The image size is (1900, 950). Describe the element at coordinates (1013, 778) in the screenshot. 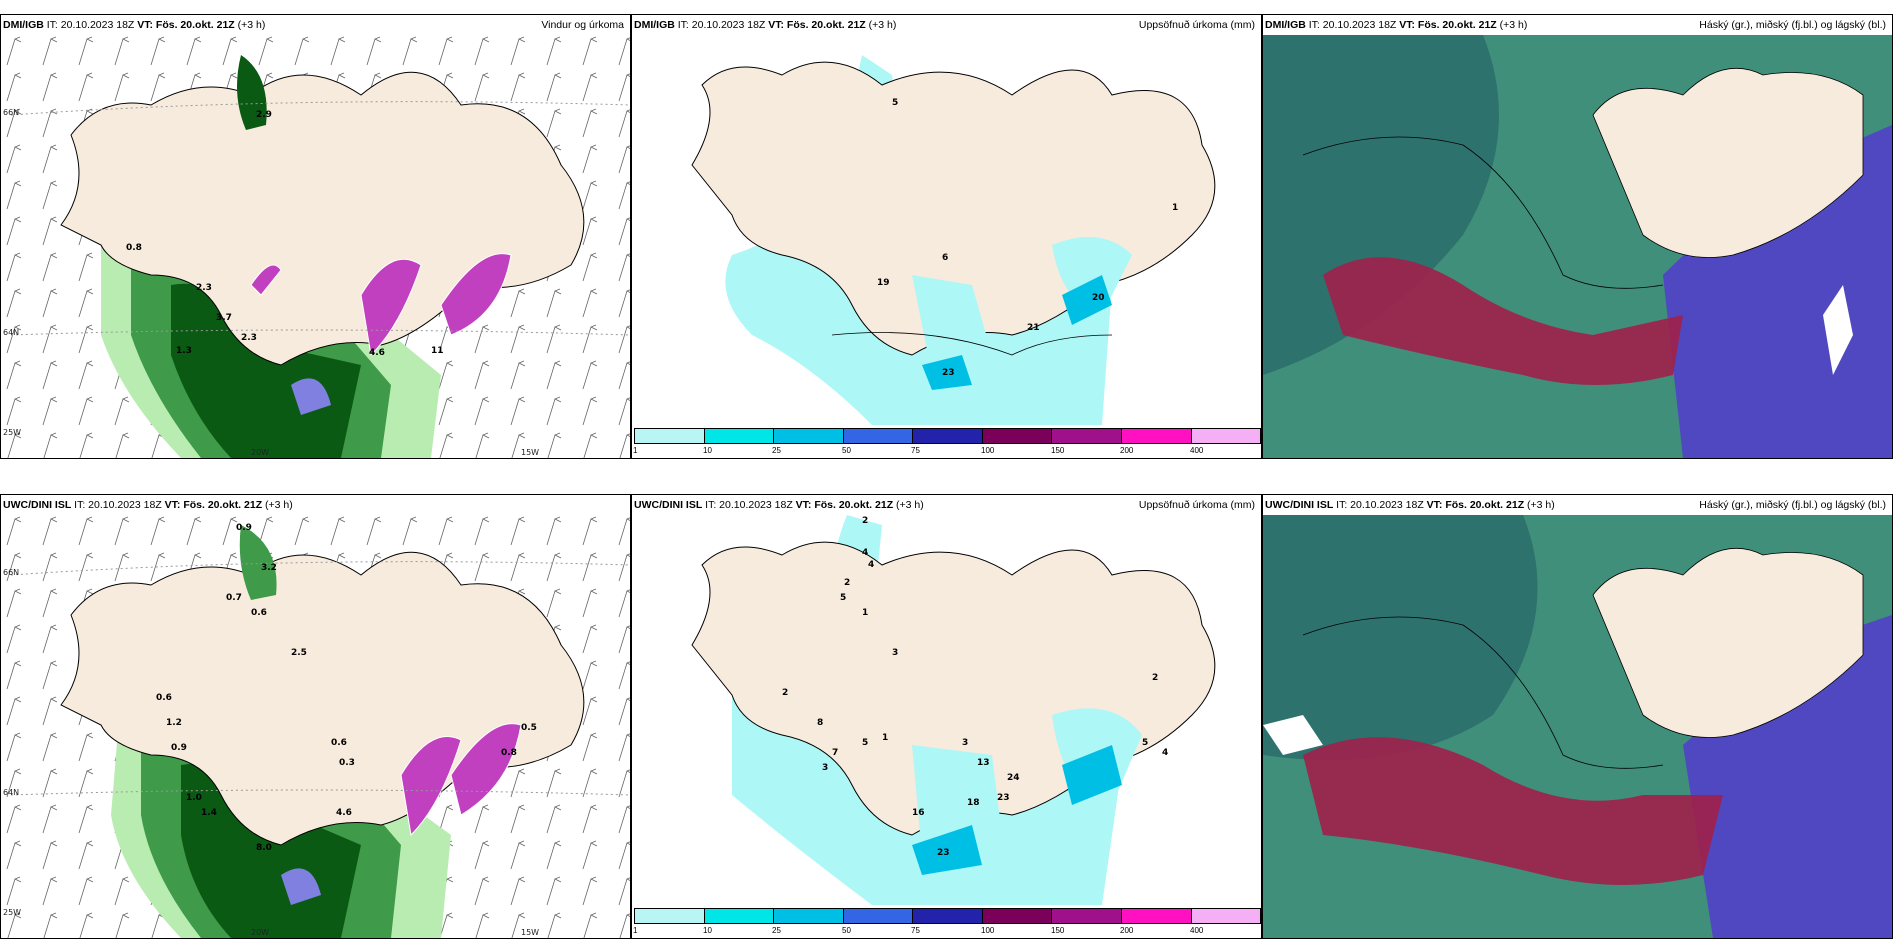

I see `precip-value-label: 24` at that location.